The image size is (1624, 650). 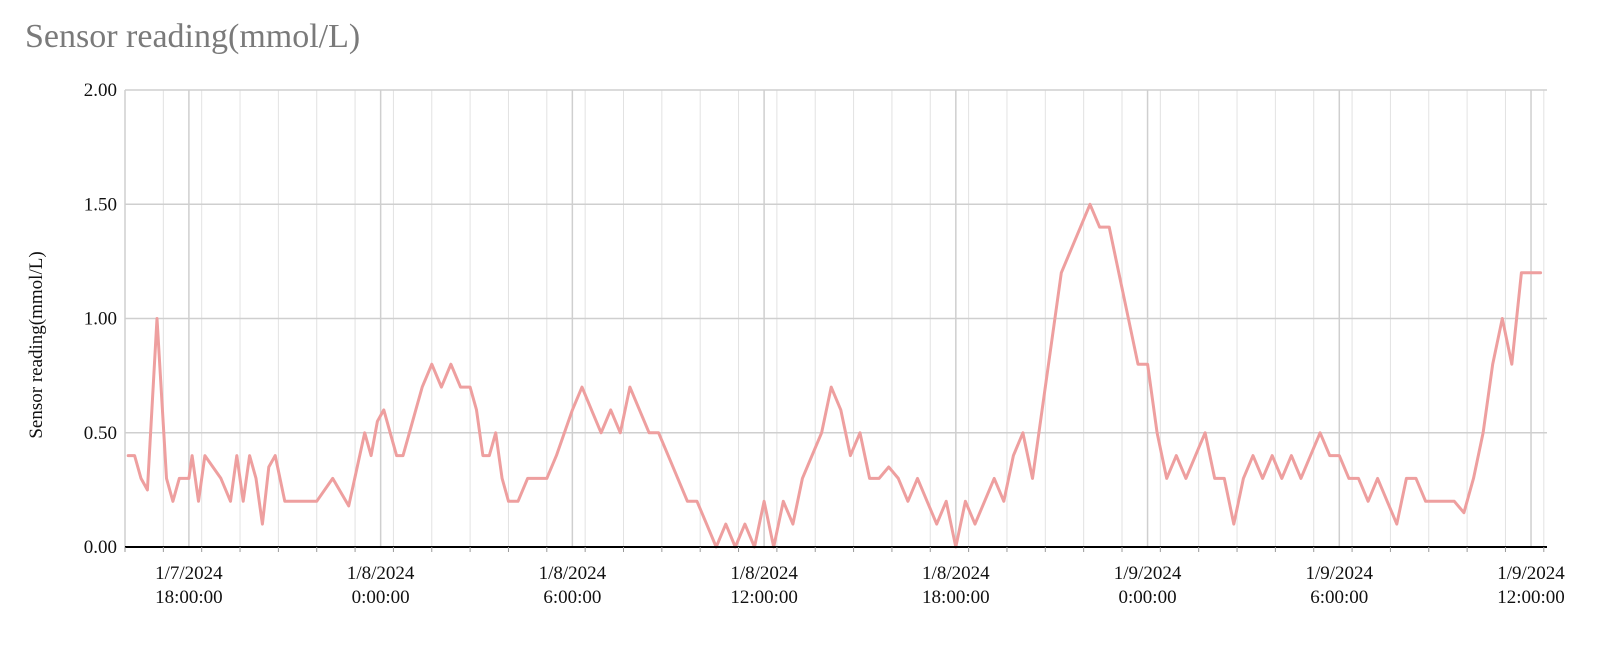 What do you see at coordinates (189, 573) in the screenshot?
I see `x-tick-label-date: 1/7/2024` at bounding box center [189, 573].